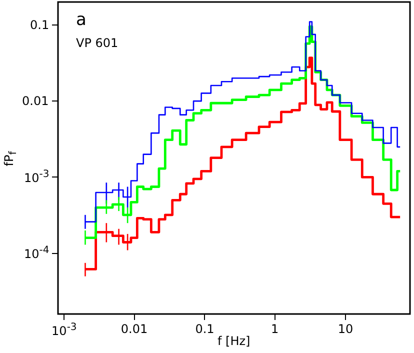 This screenshot has width=414, height=353. Describe the element at coordinates (40, 25) in the screenshot. I see `y-tick-label: 0.1` at that location.